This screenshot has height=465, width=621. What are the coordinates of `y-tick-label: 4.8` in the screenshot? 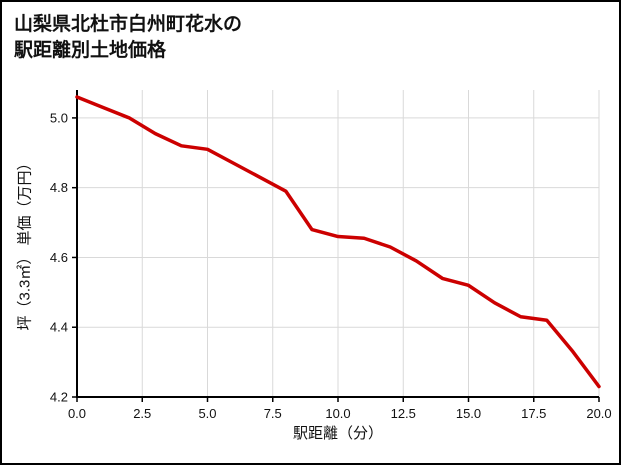 It's located at (59, 187).